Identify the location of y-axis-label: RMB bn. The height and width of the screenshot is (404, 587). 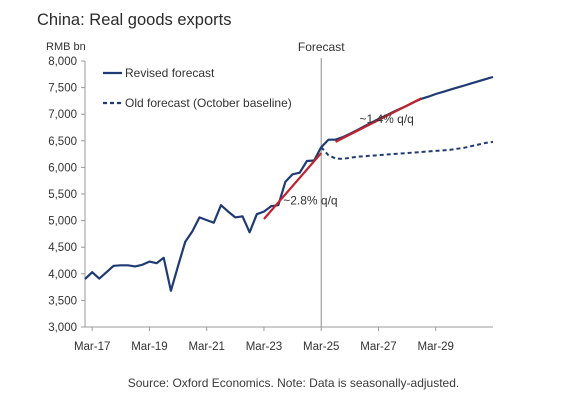
(66, 47).